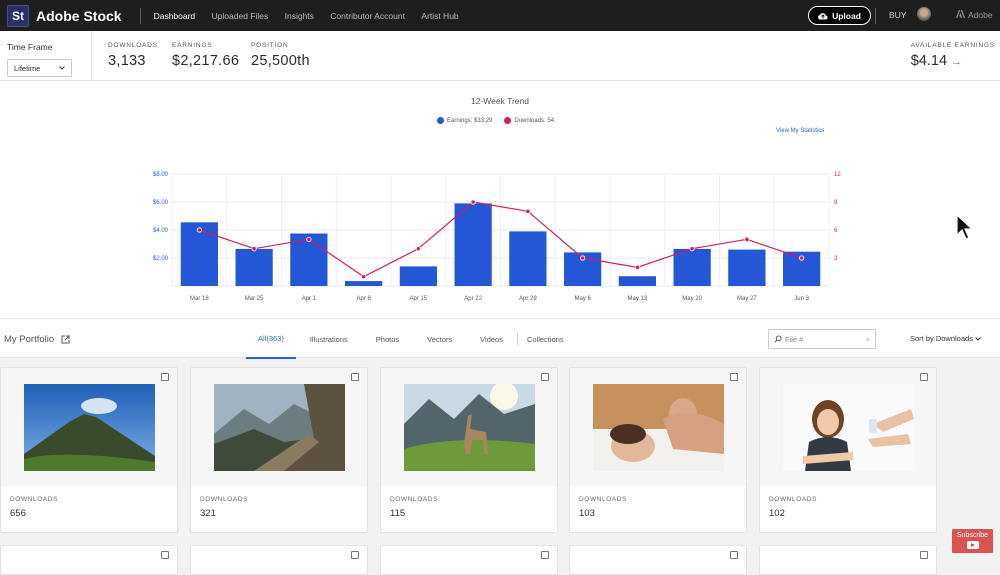 Image resolution: width=1000 pixels, height=575 pixels. What do you see at coordinates (279, 427) in the screenshot?
I see `mountain-trail-image` at bounding box center [279, 427].